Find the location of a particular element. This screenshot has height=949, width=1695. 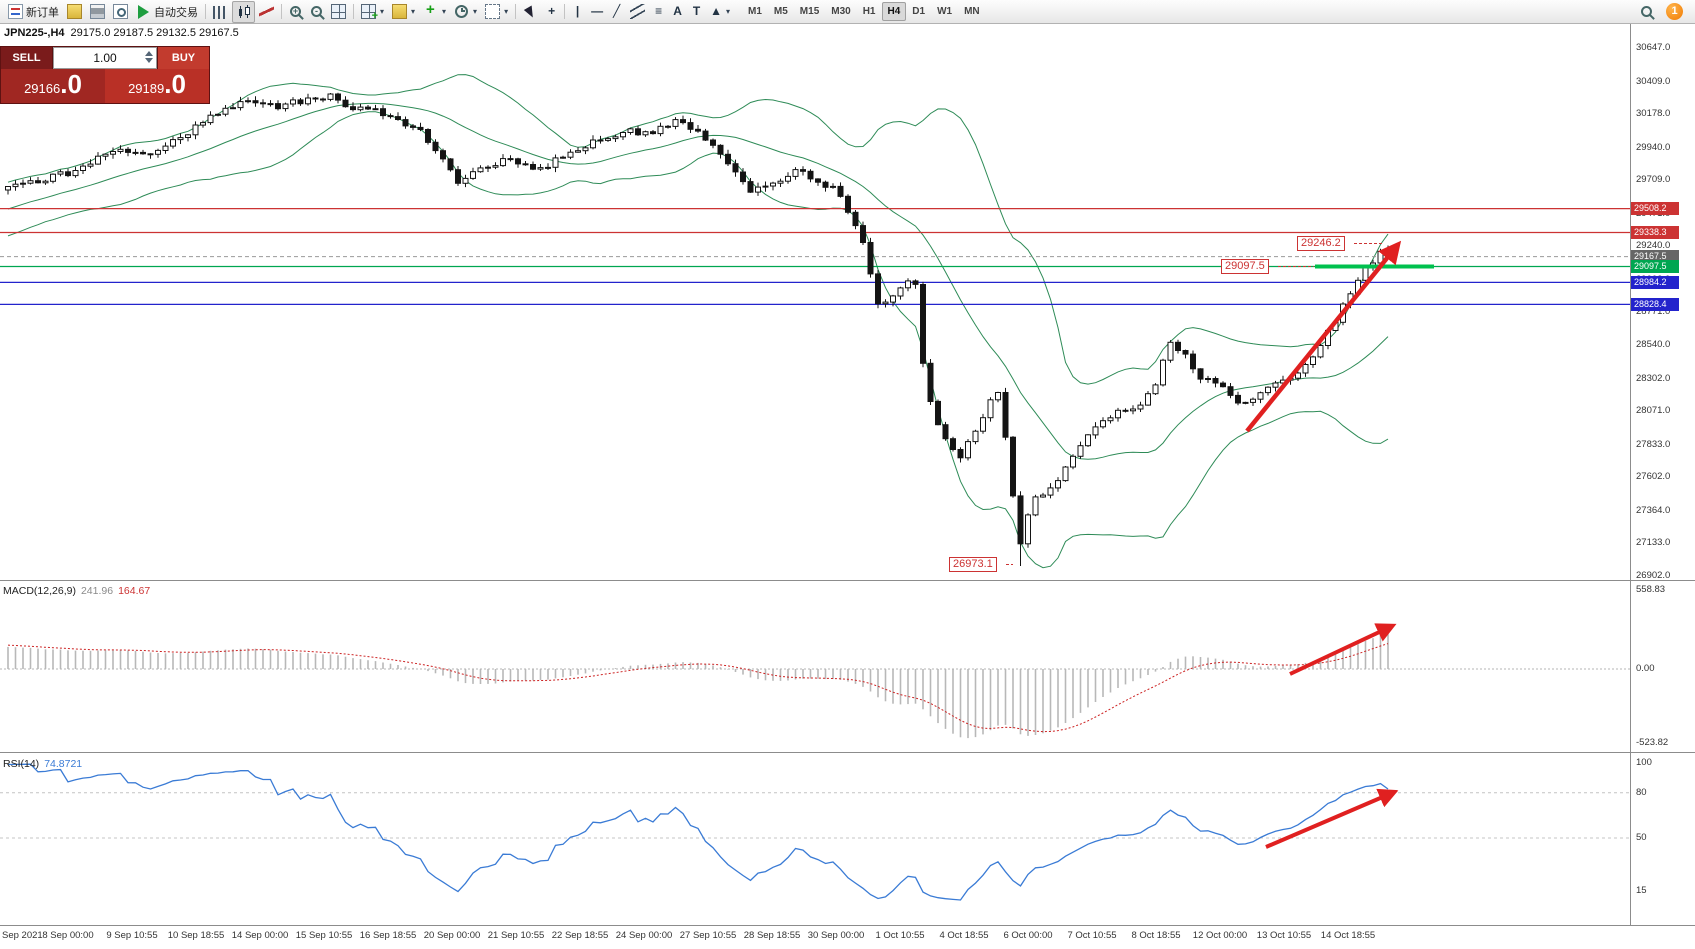

profiles-button: ▾ is located at coordinates (403, 12).